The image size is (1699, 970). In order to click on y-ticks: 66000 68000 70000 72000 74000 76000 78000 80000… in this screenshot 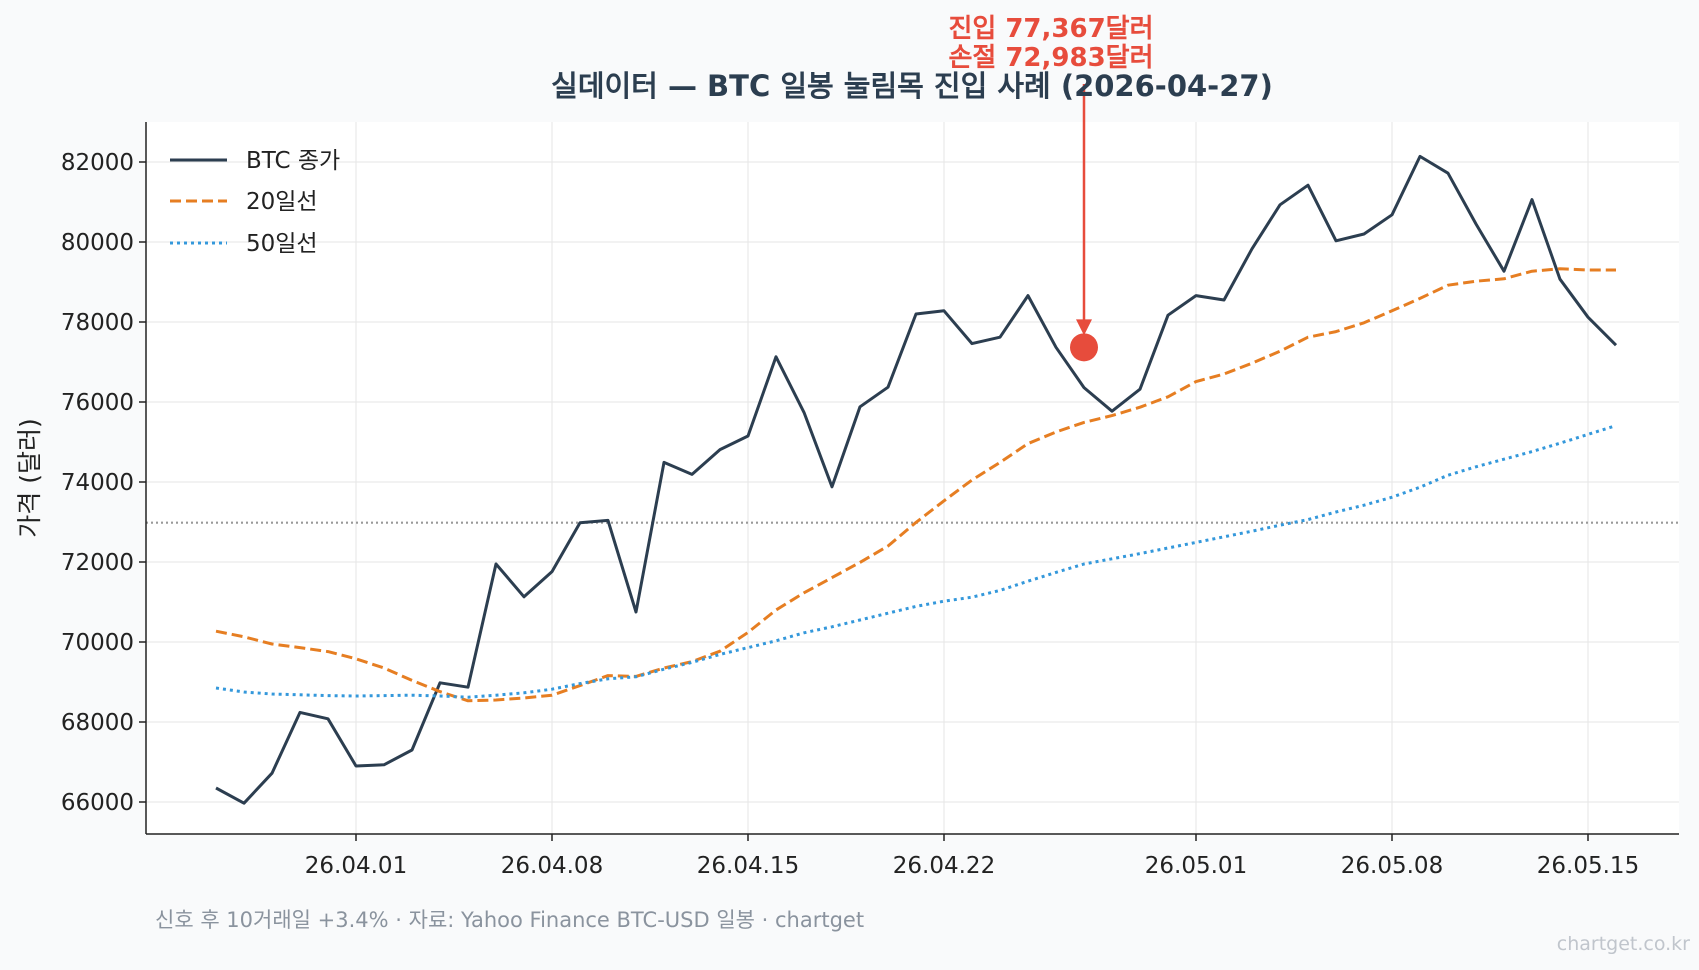, I will do `click(103, 483)`.